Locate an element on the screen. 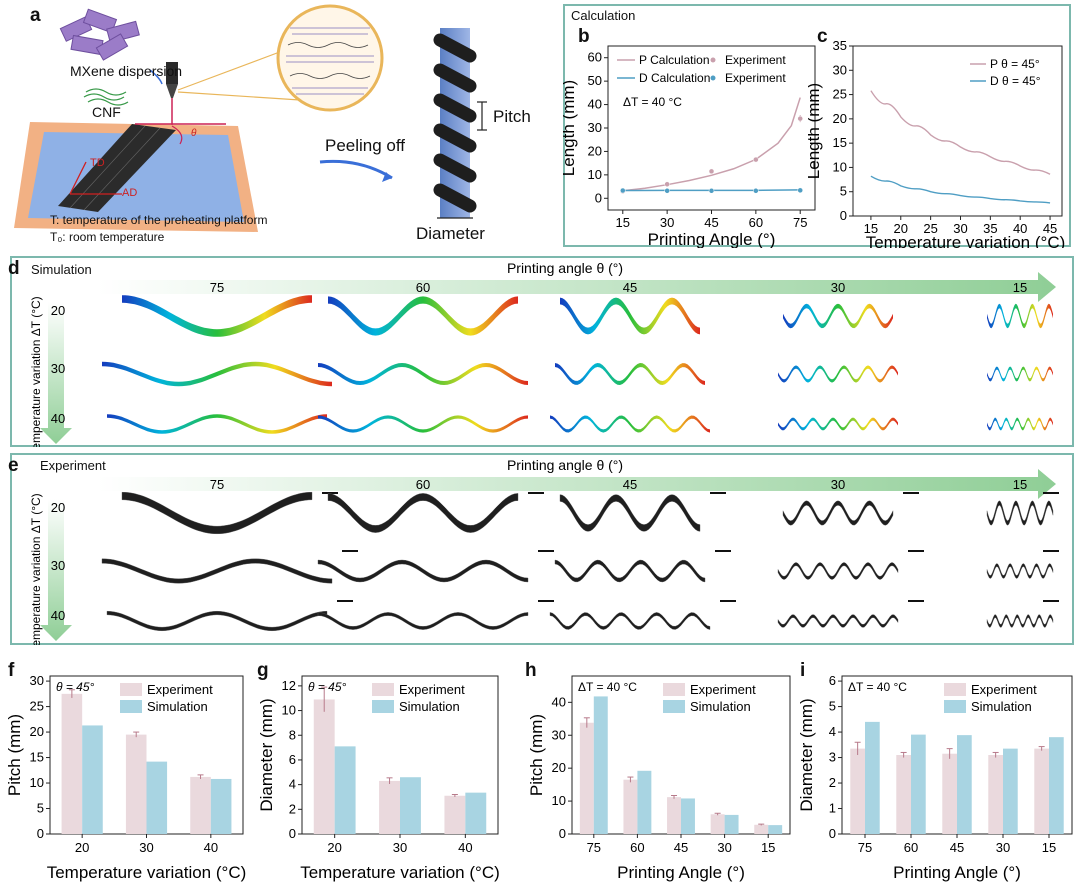 The width and height of the screenshot is (1080, 887). curve-blue is located at coordinates (960, 189).